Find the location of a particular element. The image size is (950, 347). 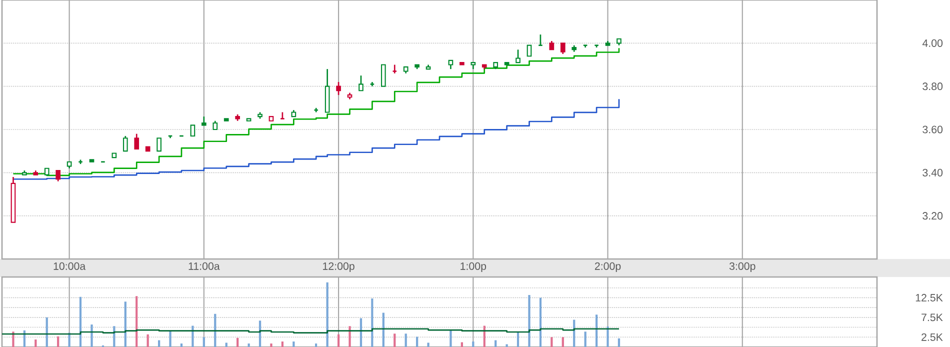

y-tick-label: 3.40 is located at coordinates (932, 172).